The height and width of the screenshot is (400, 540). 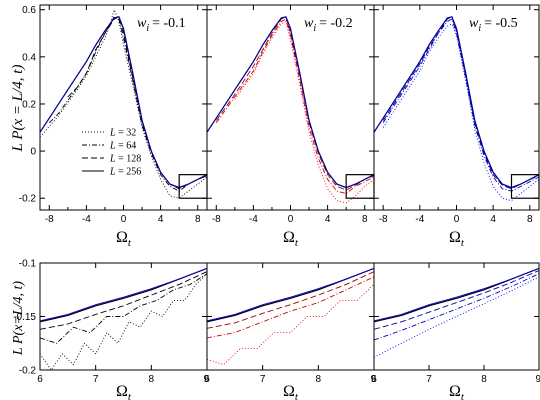 What do you see at coordinates (111, 153) in the screenshot?
I see `legend: L = 32 L = 64 L = 128 L = 256` at bounding box center [111, 153].